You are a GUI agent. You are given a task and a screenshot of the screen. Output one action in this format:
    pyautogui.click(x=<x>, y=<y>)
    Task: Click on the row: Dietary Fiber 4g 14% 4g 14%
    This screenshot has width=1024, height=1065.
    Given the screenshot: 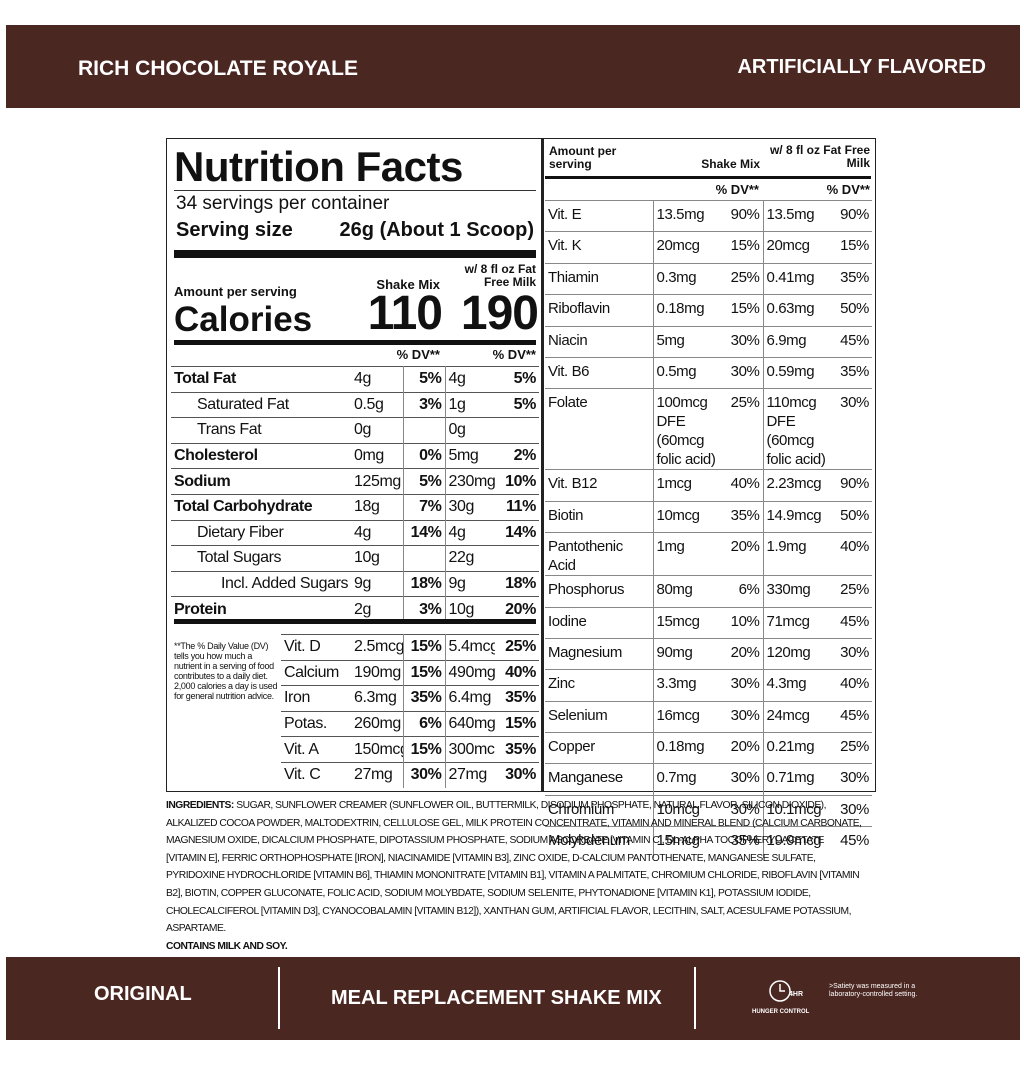 What is the action you would take?
    pyautogui.click(x=355, y=532)
    